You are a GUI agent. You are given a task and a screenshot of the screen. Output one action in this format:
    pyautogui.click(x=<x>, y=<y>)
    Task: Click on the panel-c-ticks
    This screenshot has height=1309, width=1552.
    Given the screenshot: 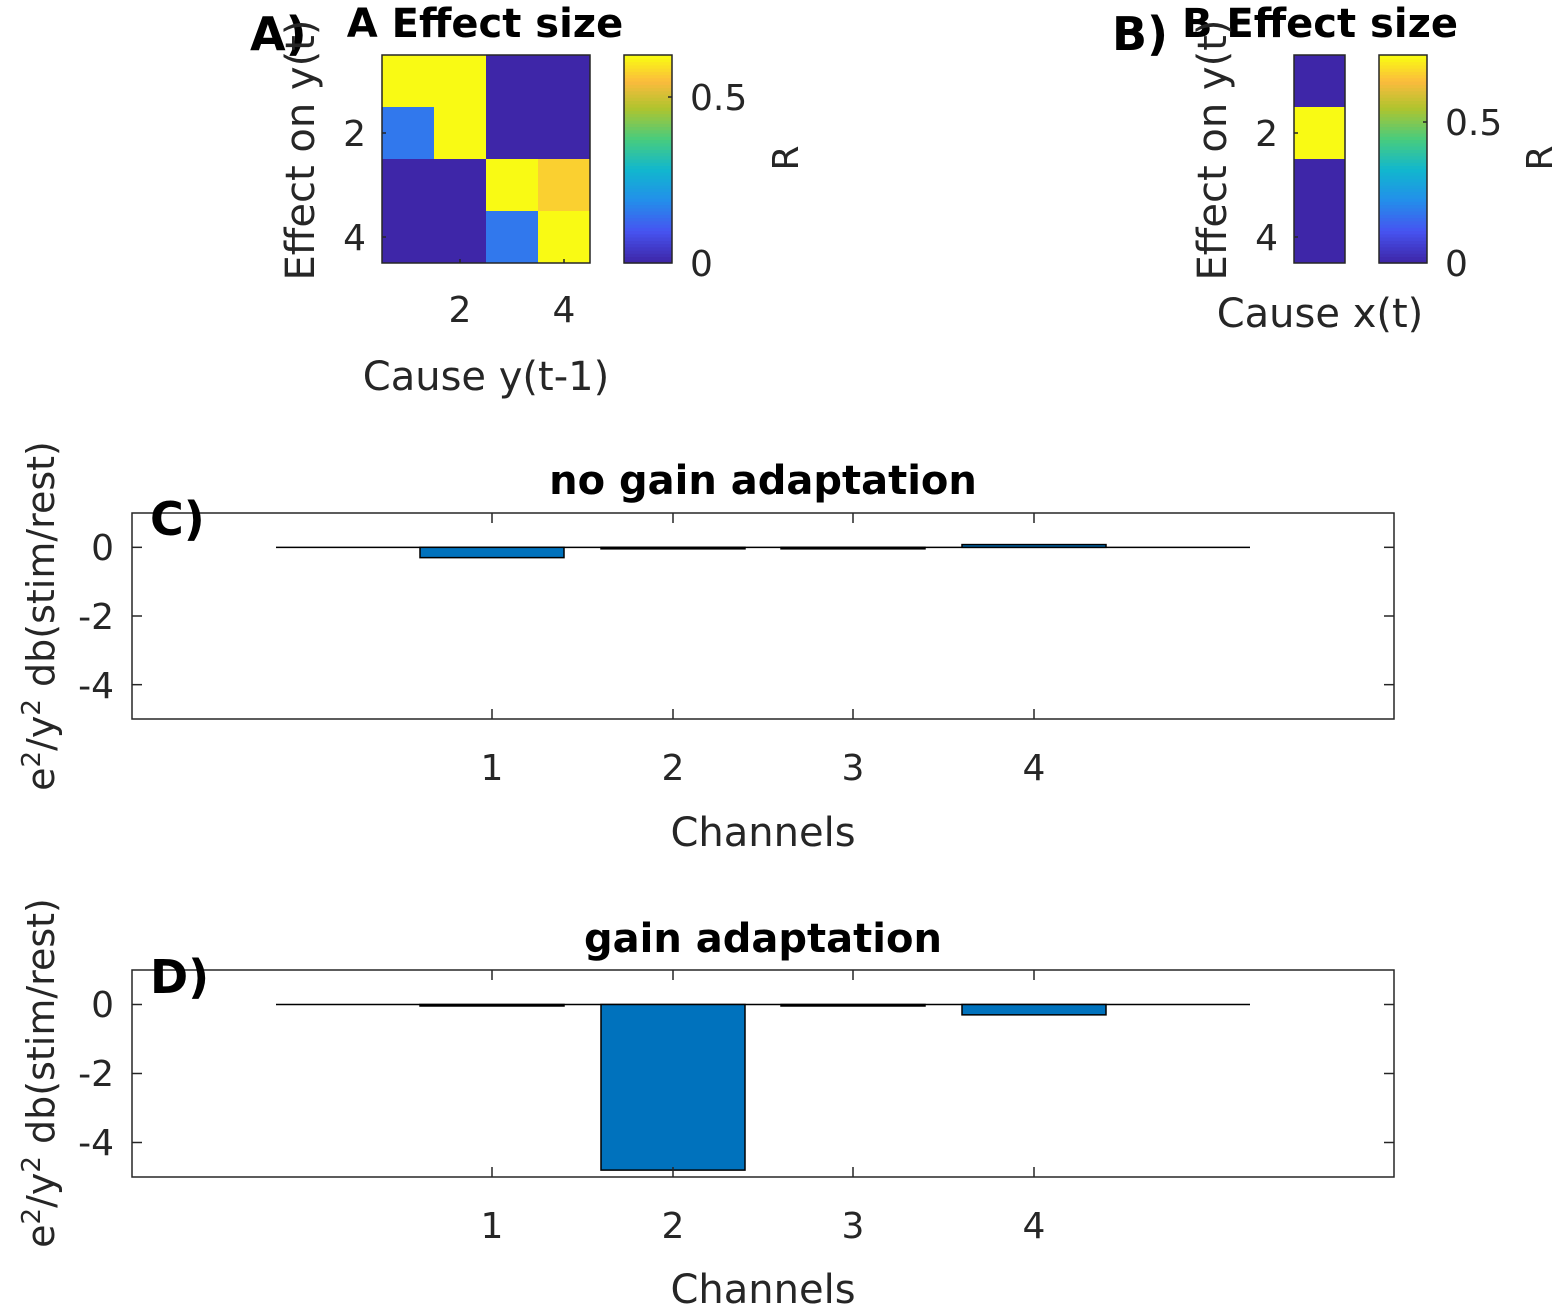 What is the action you would take?
    pyautogui.click(x=763, y=616)
    